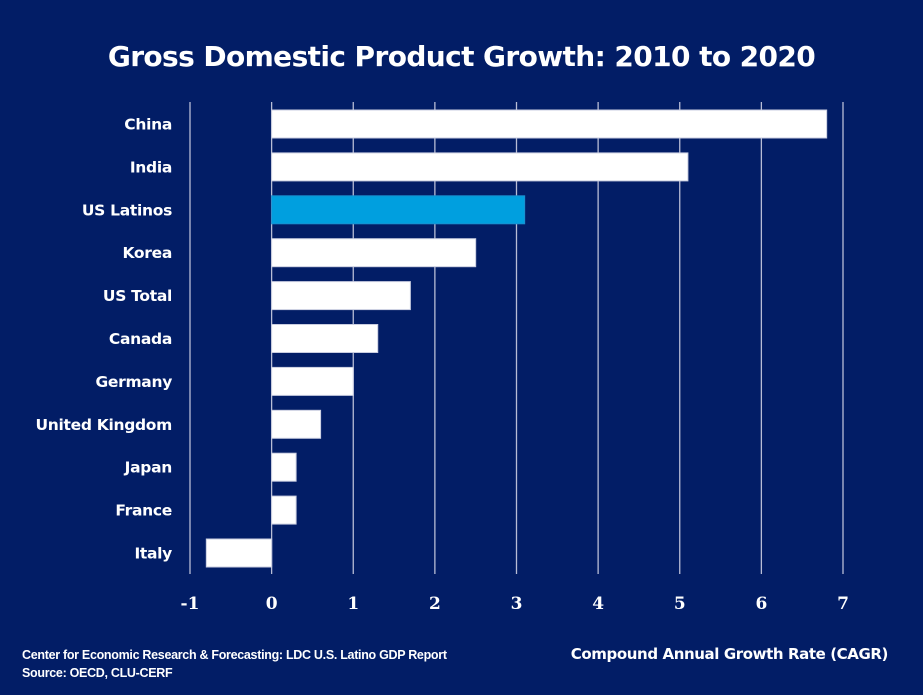 The height and width of the screenshot is (695, 923). I want to click on category-label: Japan, so click(148, 468).